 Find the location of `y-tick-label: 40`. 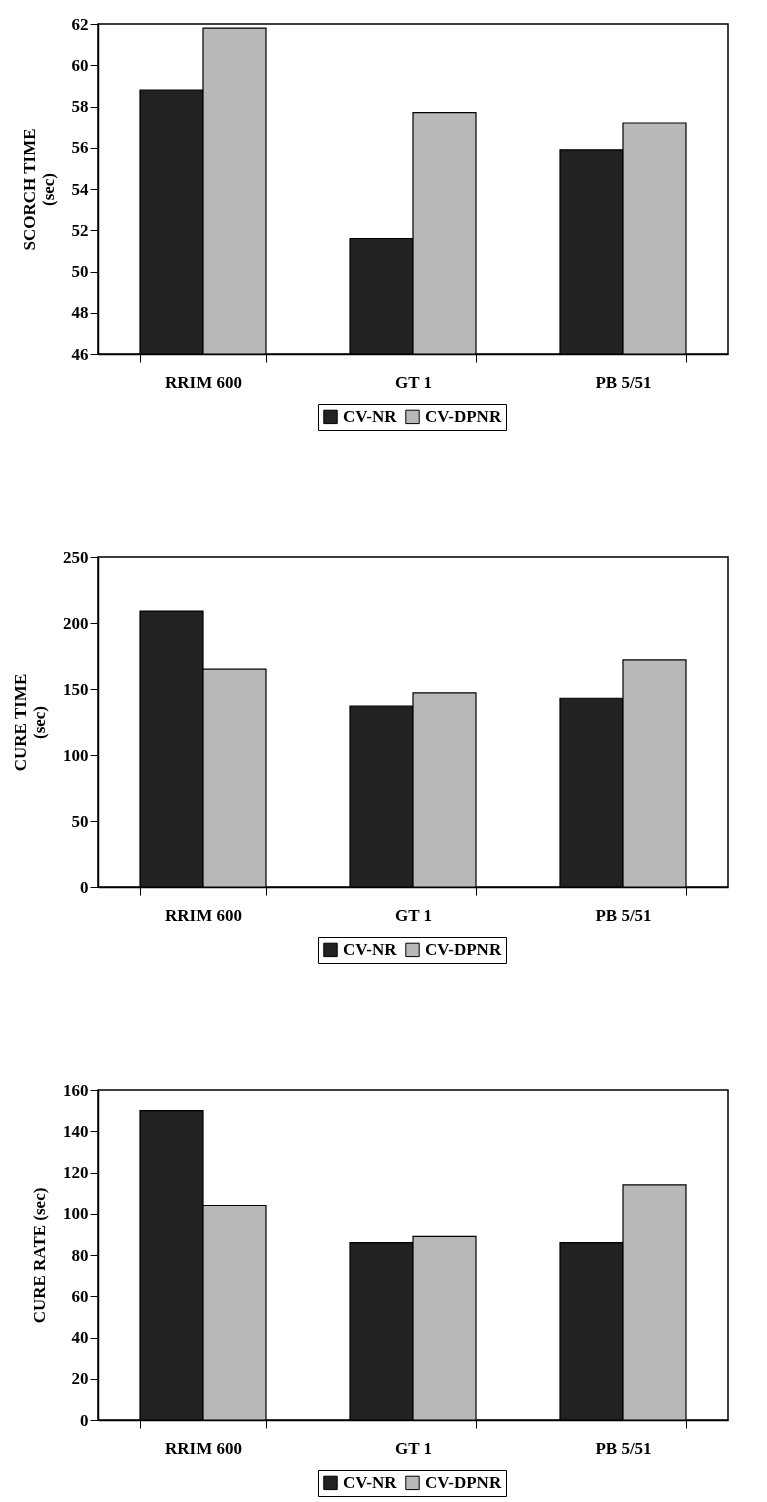

y-tick-label: 40 is located at coordinates (80, 1337).